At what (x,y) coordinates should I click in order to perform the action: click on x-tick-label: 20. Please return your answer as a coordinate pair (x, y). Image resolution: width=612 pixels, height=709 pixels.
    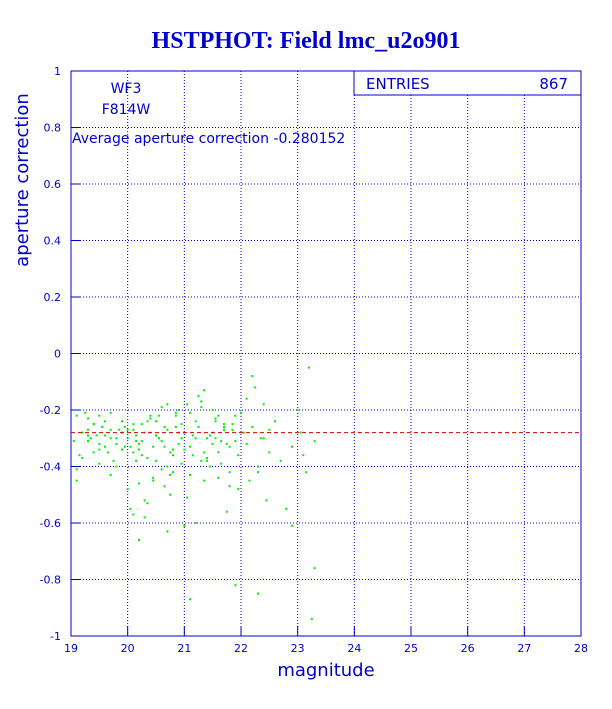
    Looking at the image, I should click on (128, 648).